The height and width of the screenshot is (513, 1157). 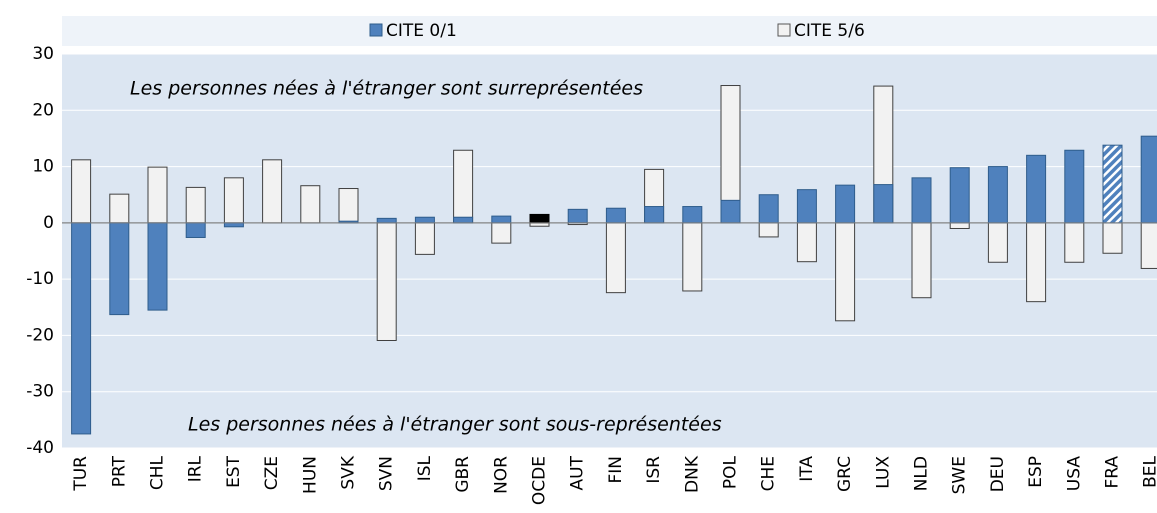 What do you see at coordinates (769, 473) in the screenshot?
I see `x-tick-label: CHE` at bounding box center [769, 473].